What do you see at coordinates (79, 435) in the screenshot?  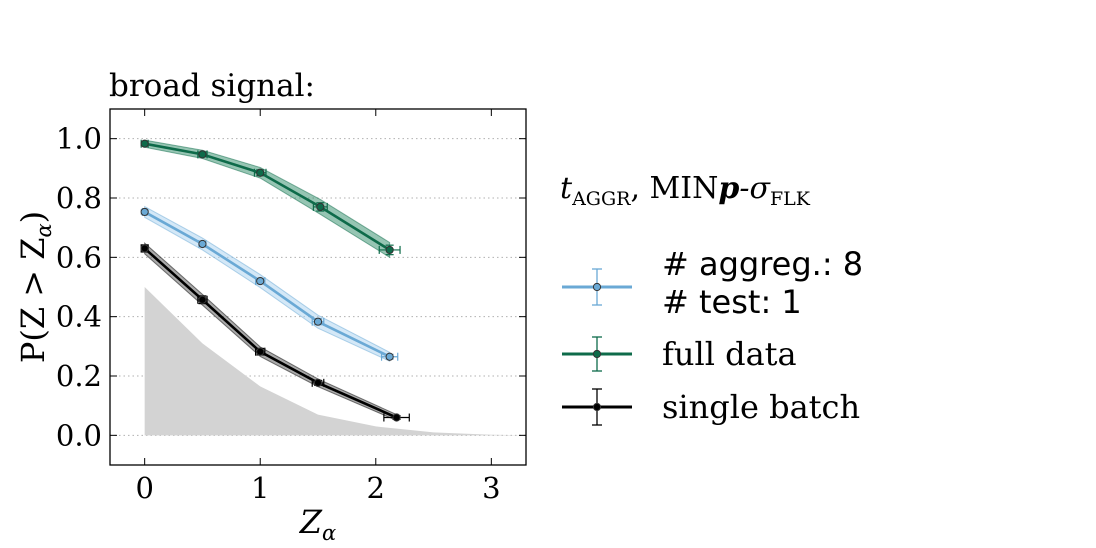 I see `y-tick-label-0: 0.0` at bounding box center [79, 435].